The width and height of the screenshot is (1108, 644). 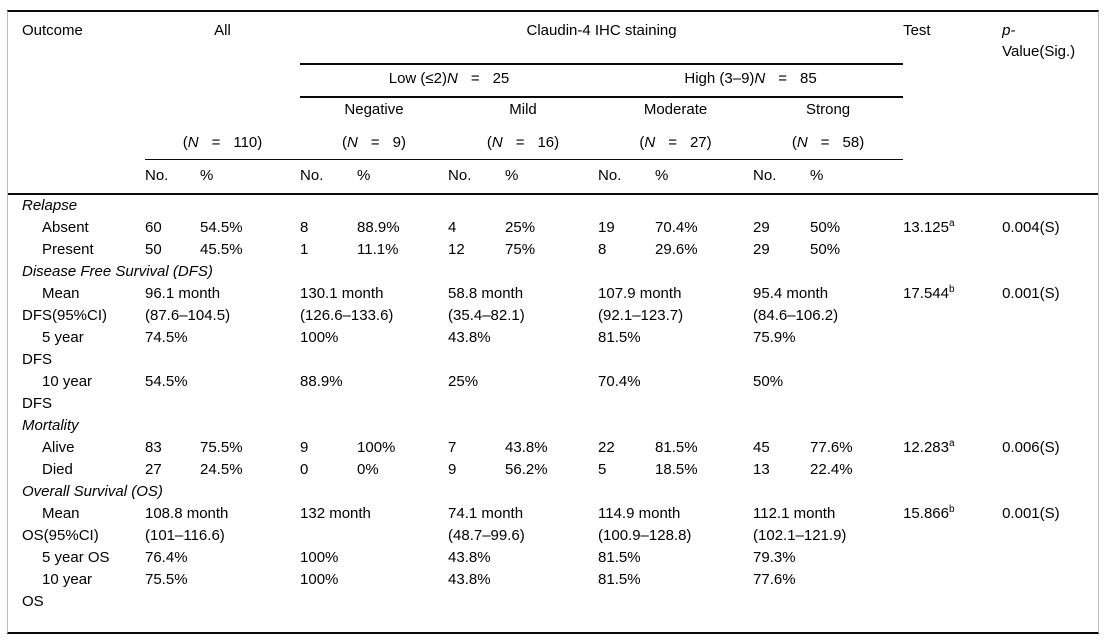 I want to click on header-mild: Mild, so click(x=523, y=109).